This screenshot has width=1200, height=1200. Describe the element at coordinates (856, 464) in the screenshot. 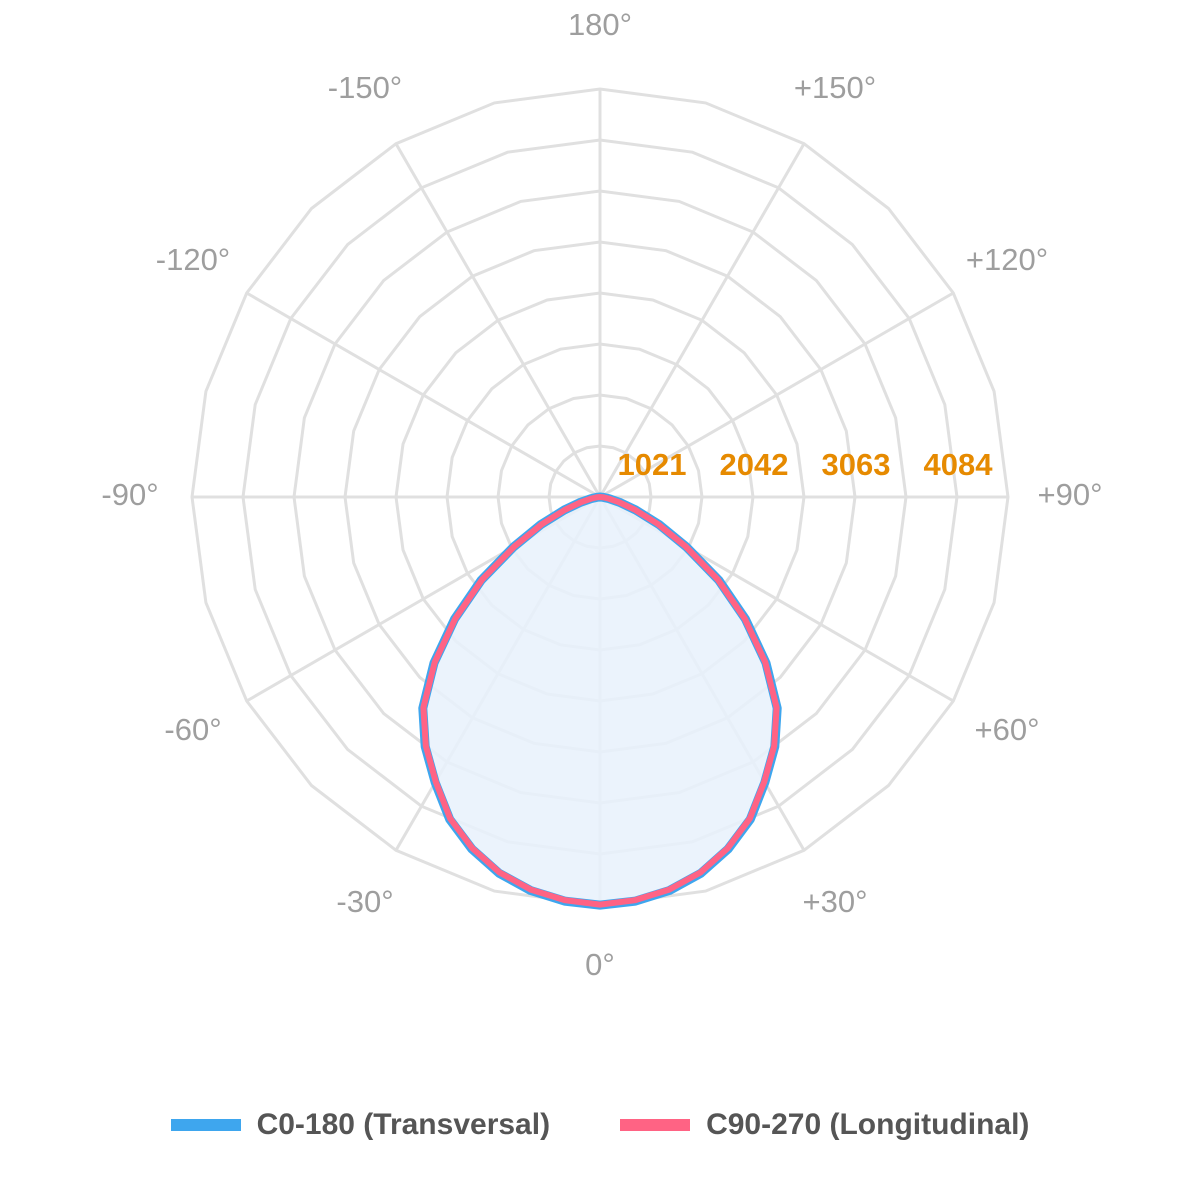

I see `radial-tick-label: 3063` at that location.